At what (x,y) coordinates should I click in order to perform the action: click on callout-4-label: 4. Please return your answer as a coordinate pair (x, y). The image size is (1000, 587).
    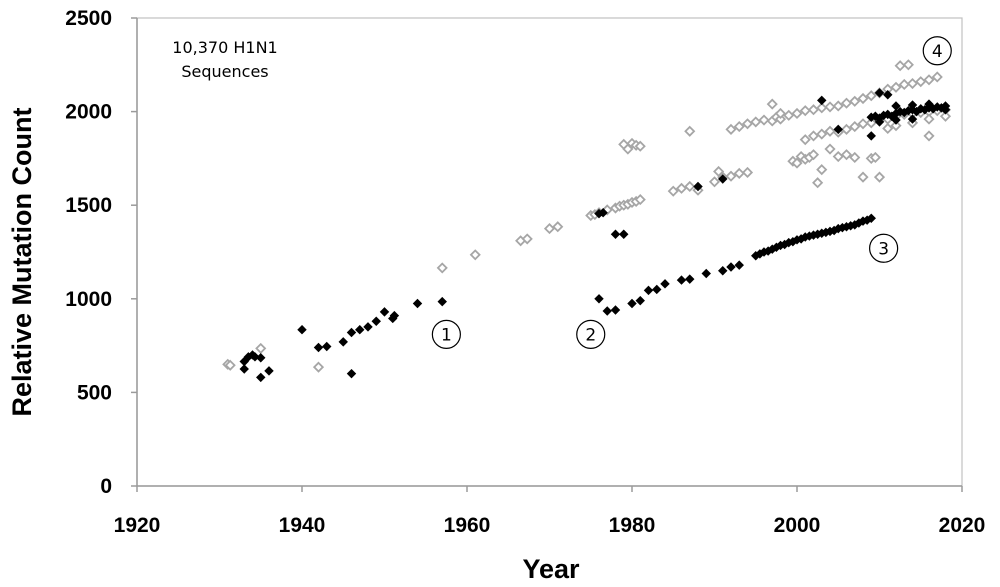
    Looking at the image, I should click on (937, 52).